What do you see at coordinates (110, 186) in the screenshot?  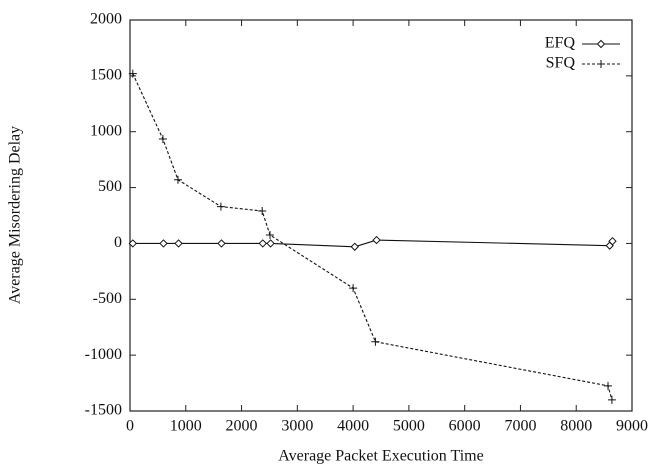 I see `y-tick-label: 500` at bounding box center [110, 186].